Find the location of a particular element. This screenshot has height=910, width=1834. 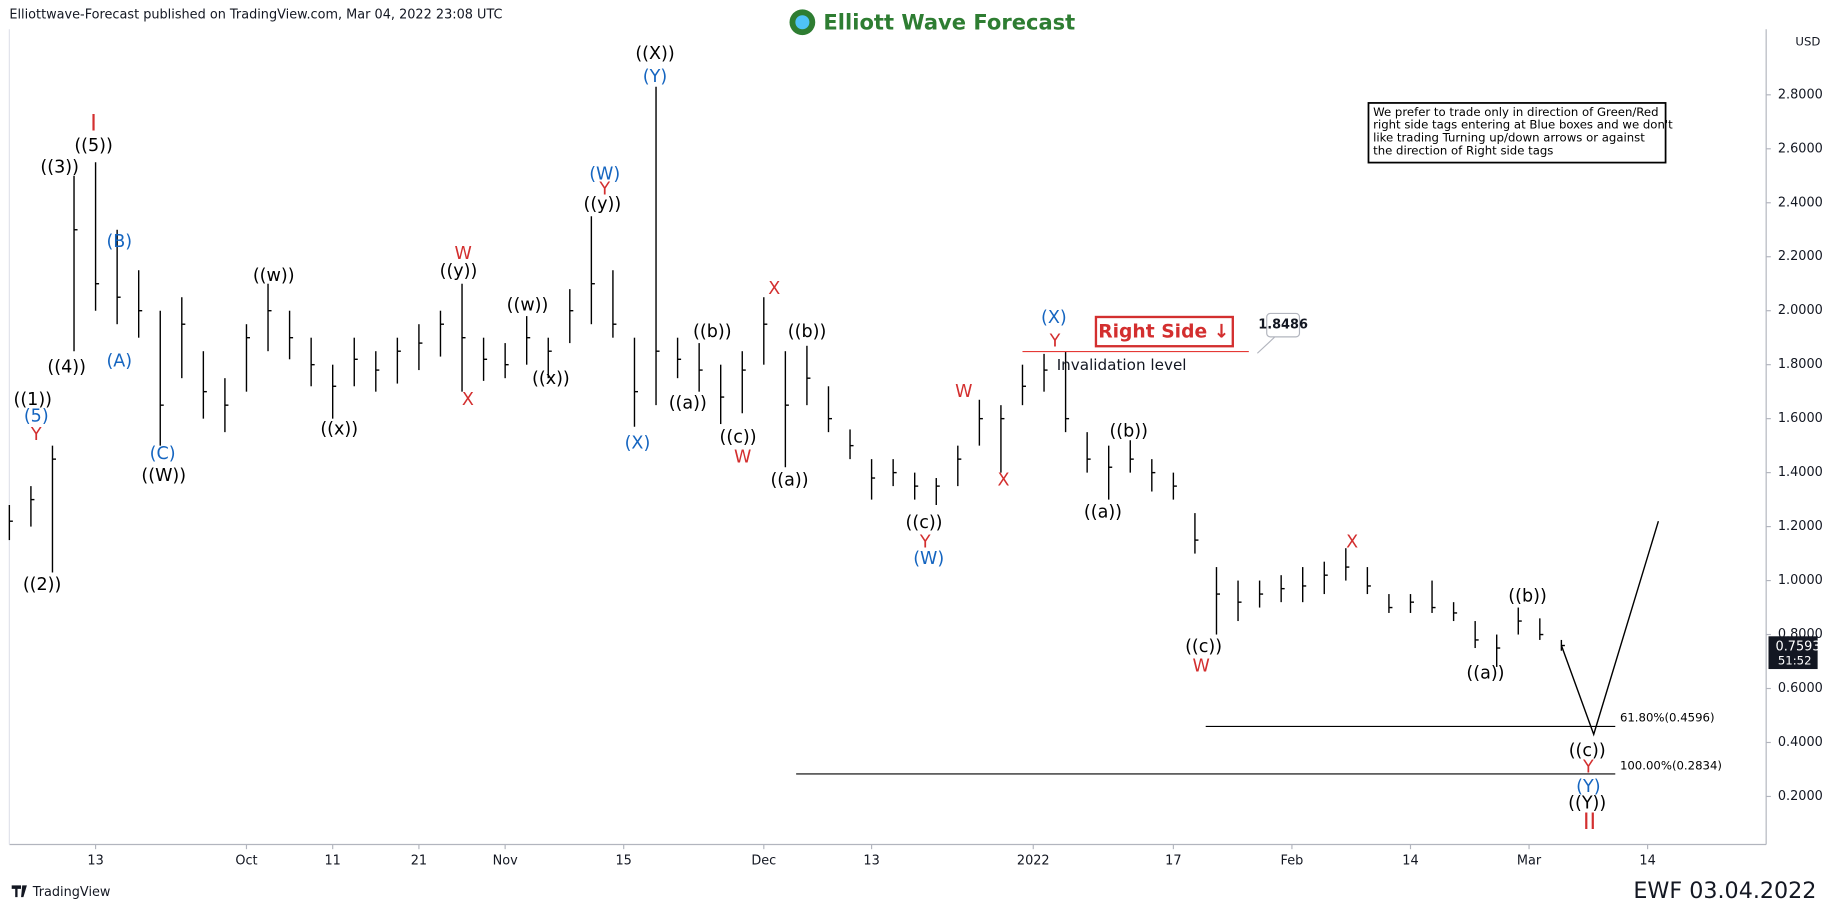

fib-label: 100.00%(0.2834) is located at coordinates (1671, 765).